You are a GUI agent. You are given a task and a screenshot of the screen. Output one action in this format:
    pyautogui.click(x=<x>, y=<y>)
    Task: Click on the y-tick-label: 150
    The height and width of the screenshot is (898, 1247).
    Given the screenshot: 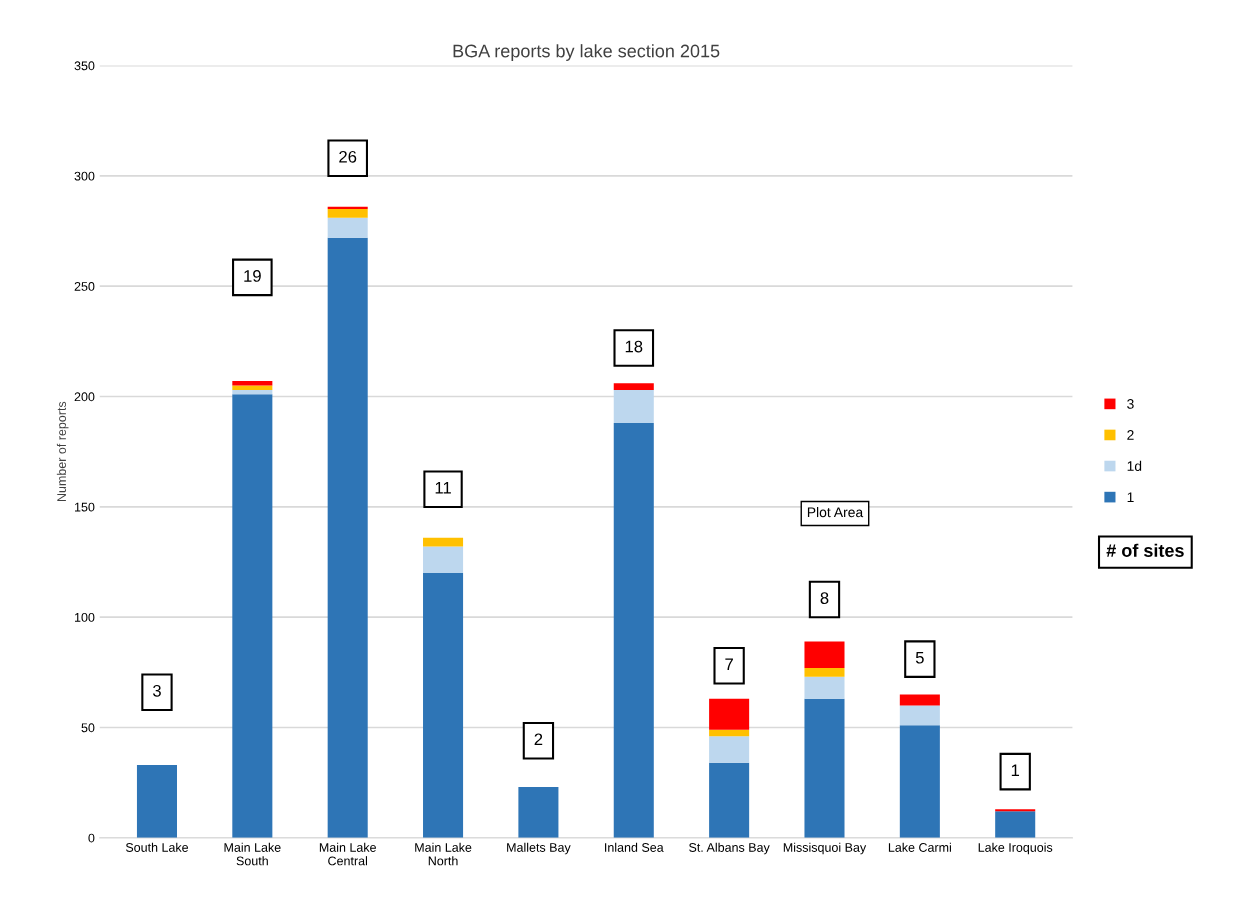 What is the action you would take?
    pyautogui.click(x=85, y=507)
    